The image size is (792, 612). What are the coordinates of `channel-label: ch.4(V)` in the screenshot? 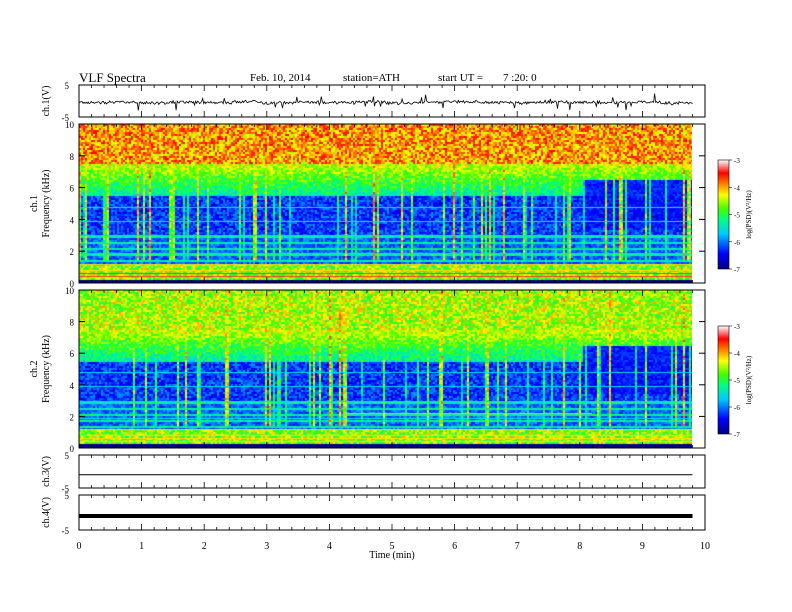 It's located at (46, 512).